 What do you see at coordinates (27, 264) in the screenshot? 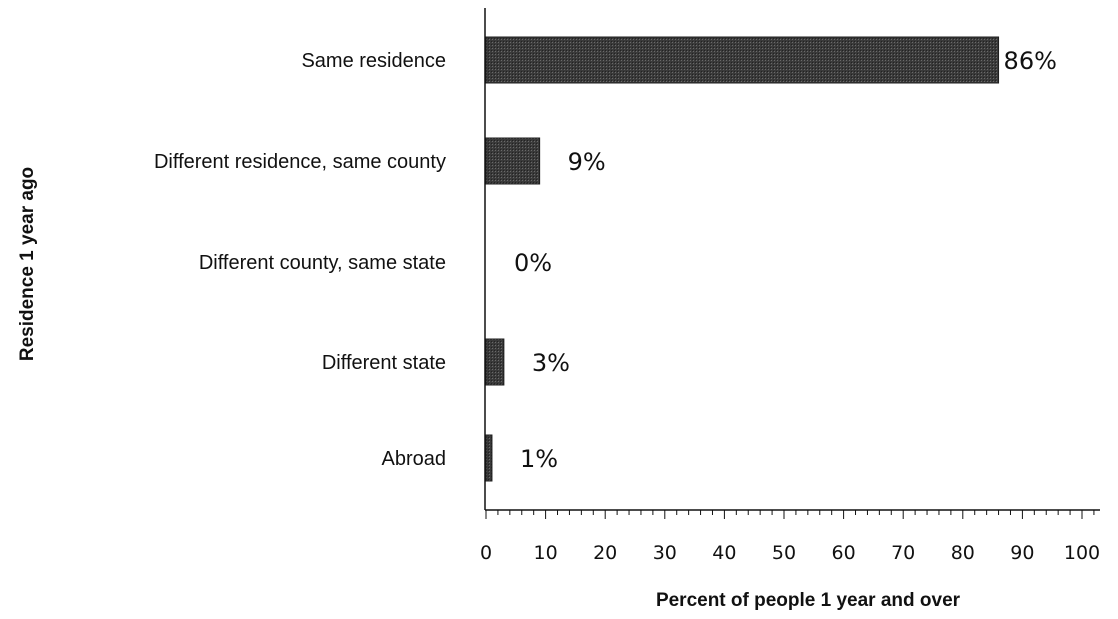
I see `y-axis-title: Residence 1 year ago` at bounding box center [27, 264].